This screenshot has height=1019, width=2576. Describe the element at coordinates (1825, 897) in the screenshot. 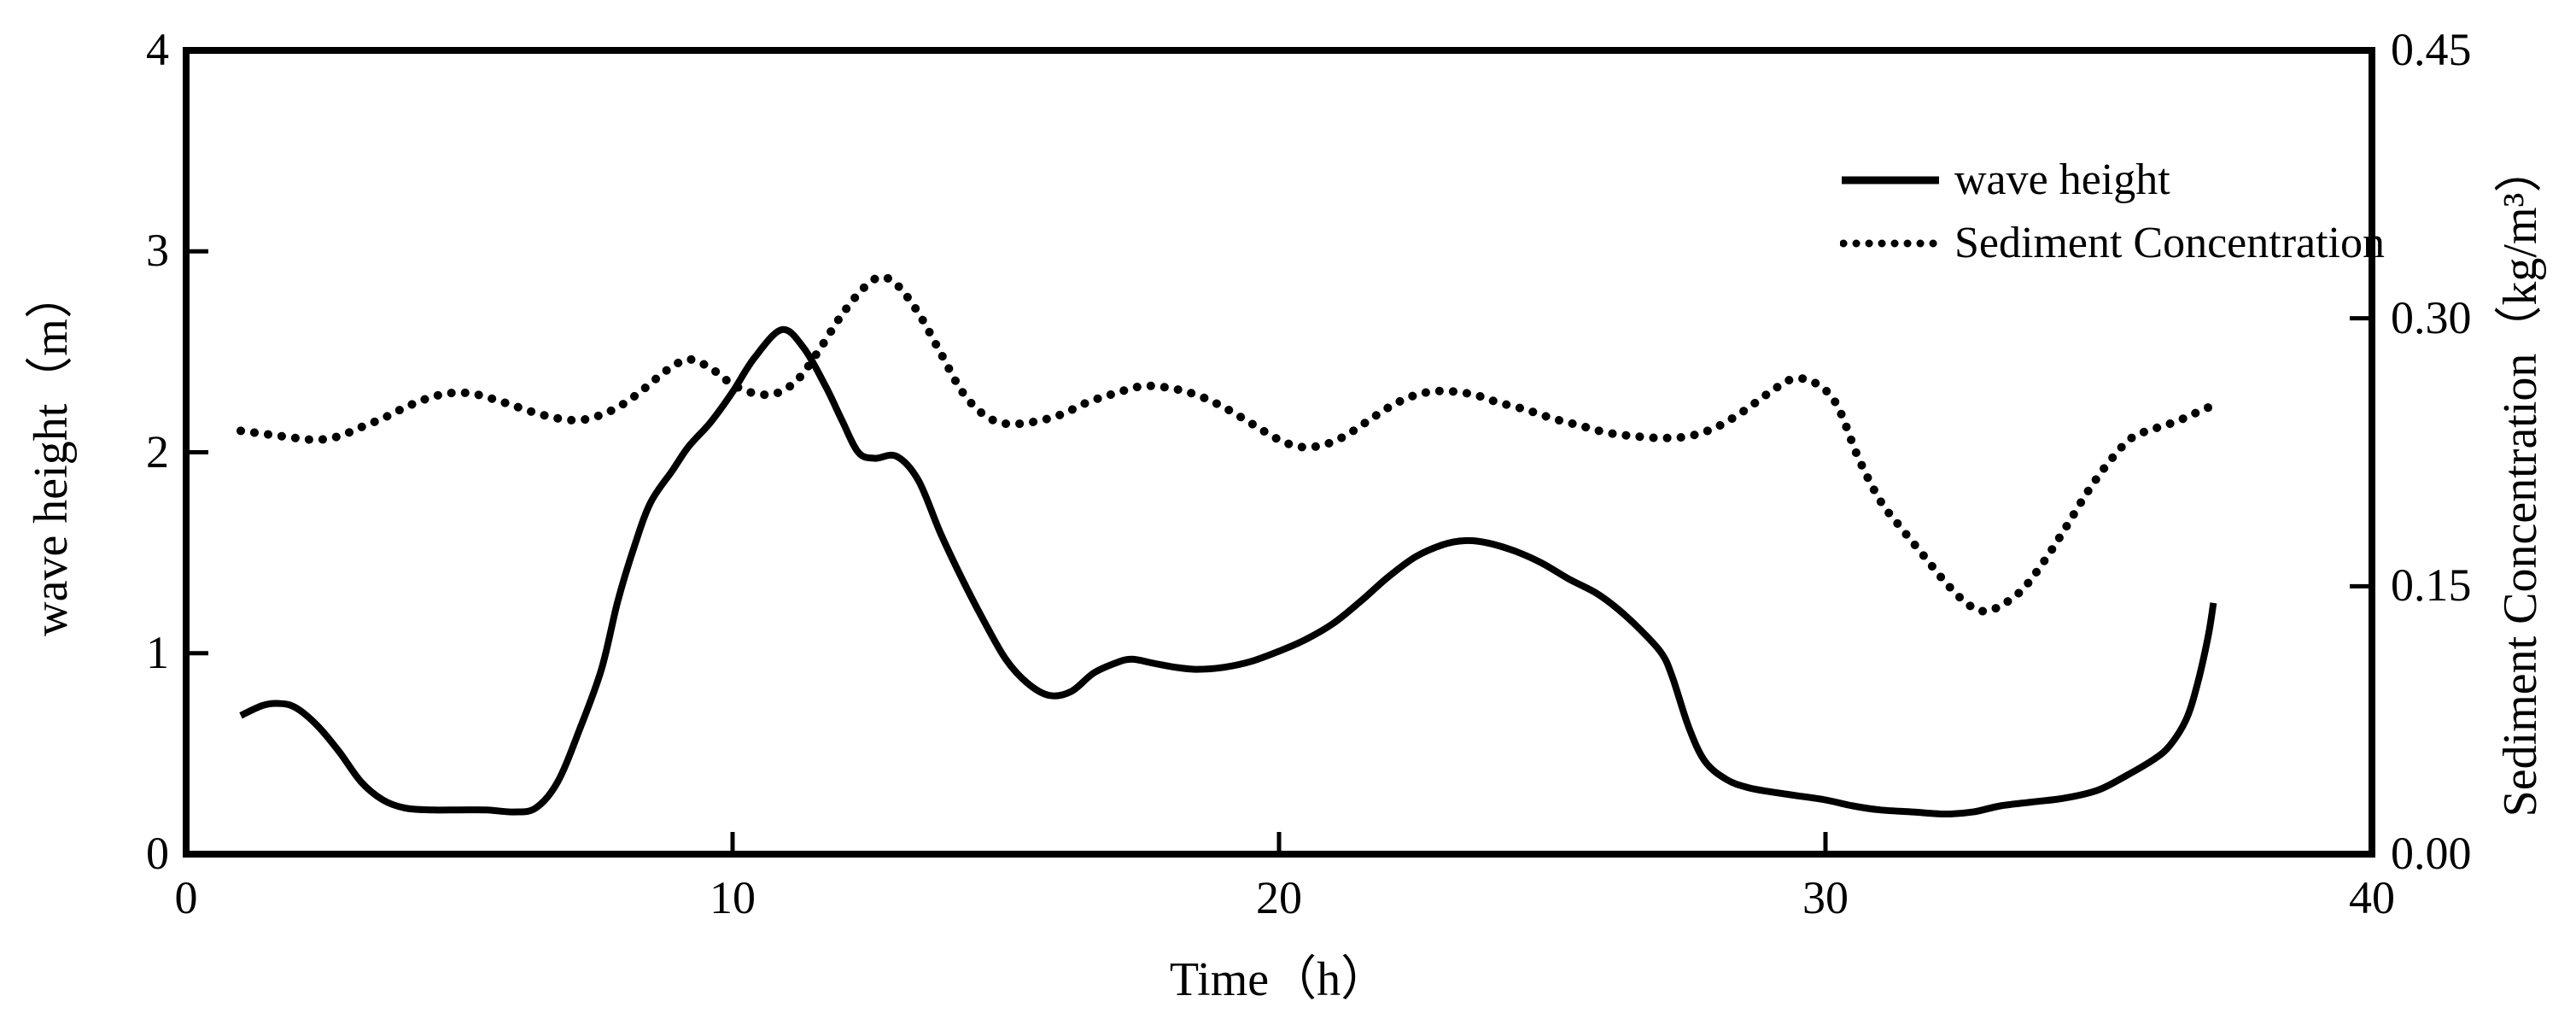

I see `x-tick-label: 30` at that location.